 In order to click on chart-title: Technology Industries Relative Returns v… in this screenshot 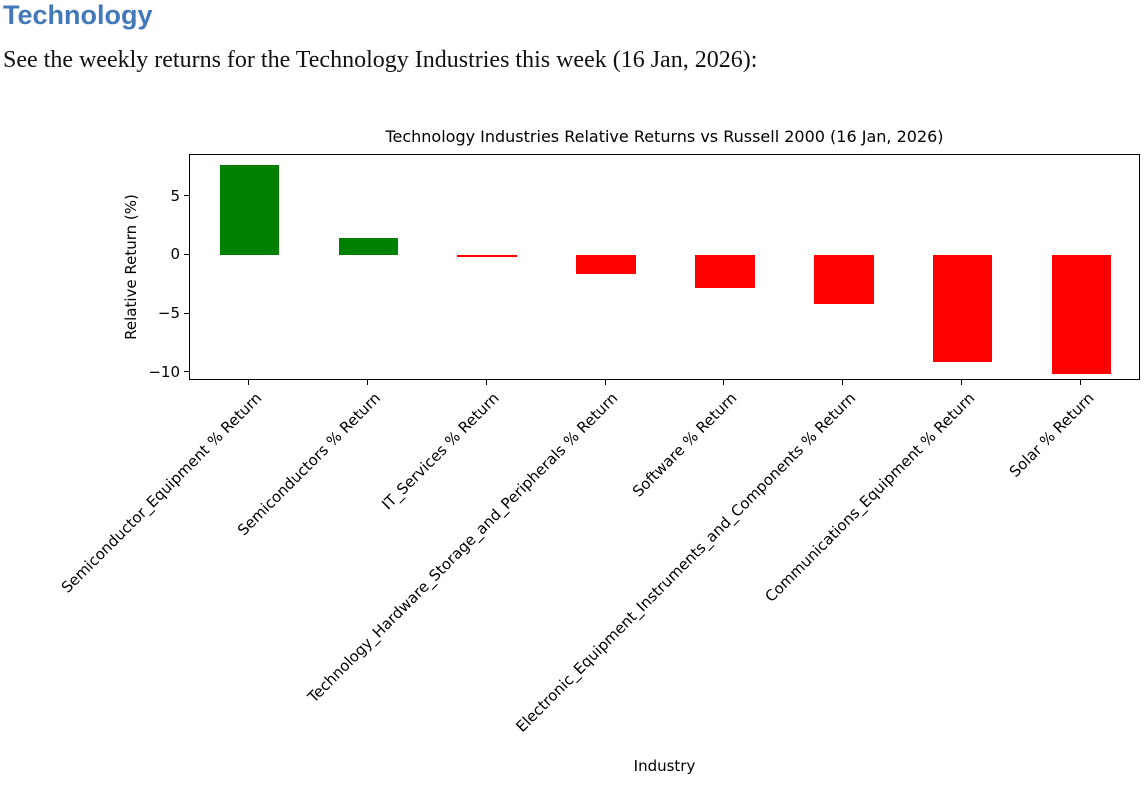, I will do `click(664, 136)`.